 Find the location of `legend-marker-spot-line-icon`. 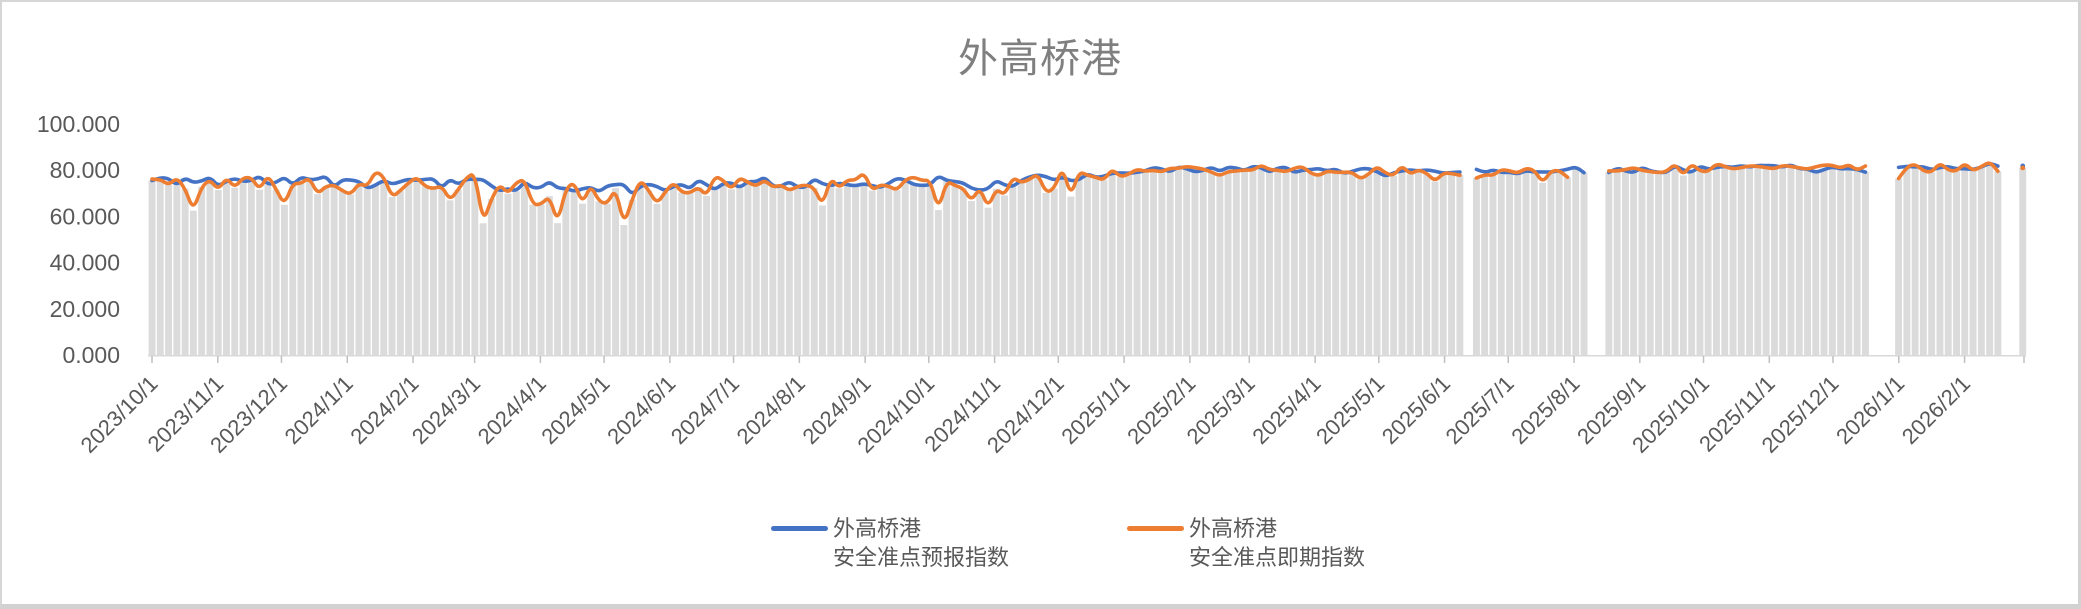

legend-marker-spot-line-icon is located at coordinates (1155, 528).